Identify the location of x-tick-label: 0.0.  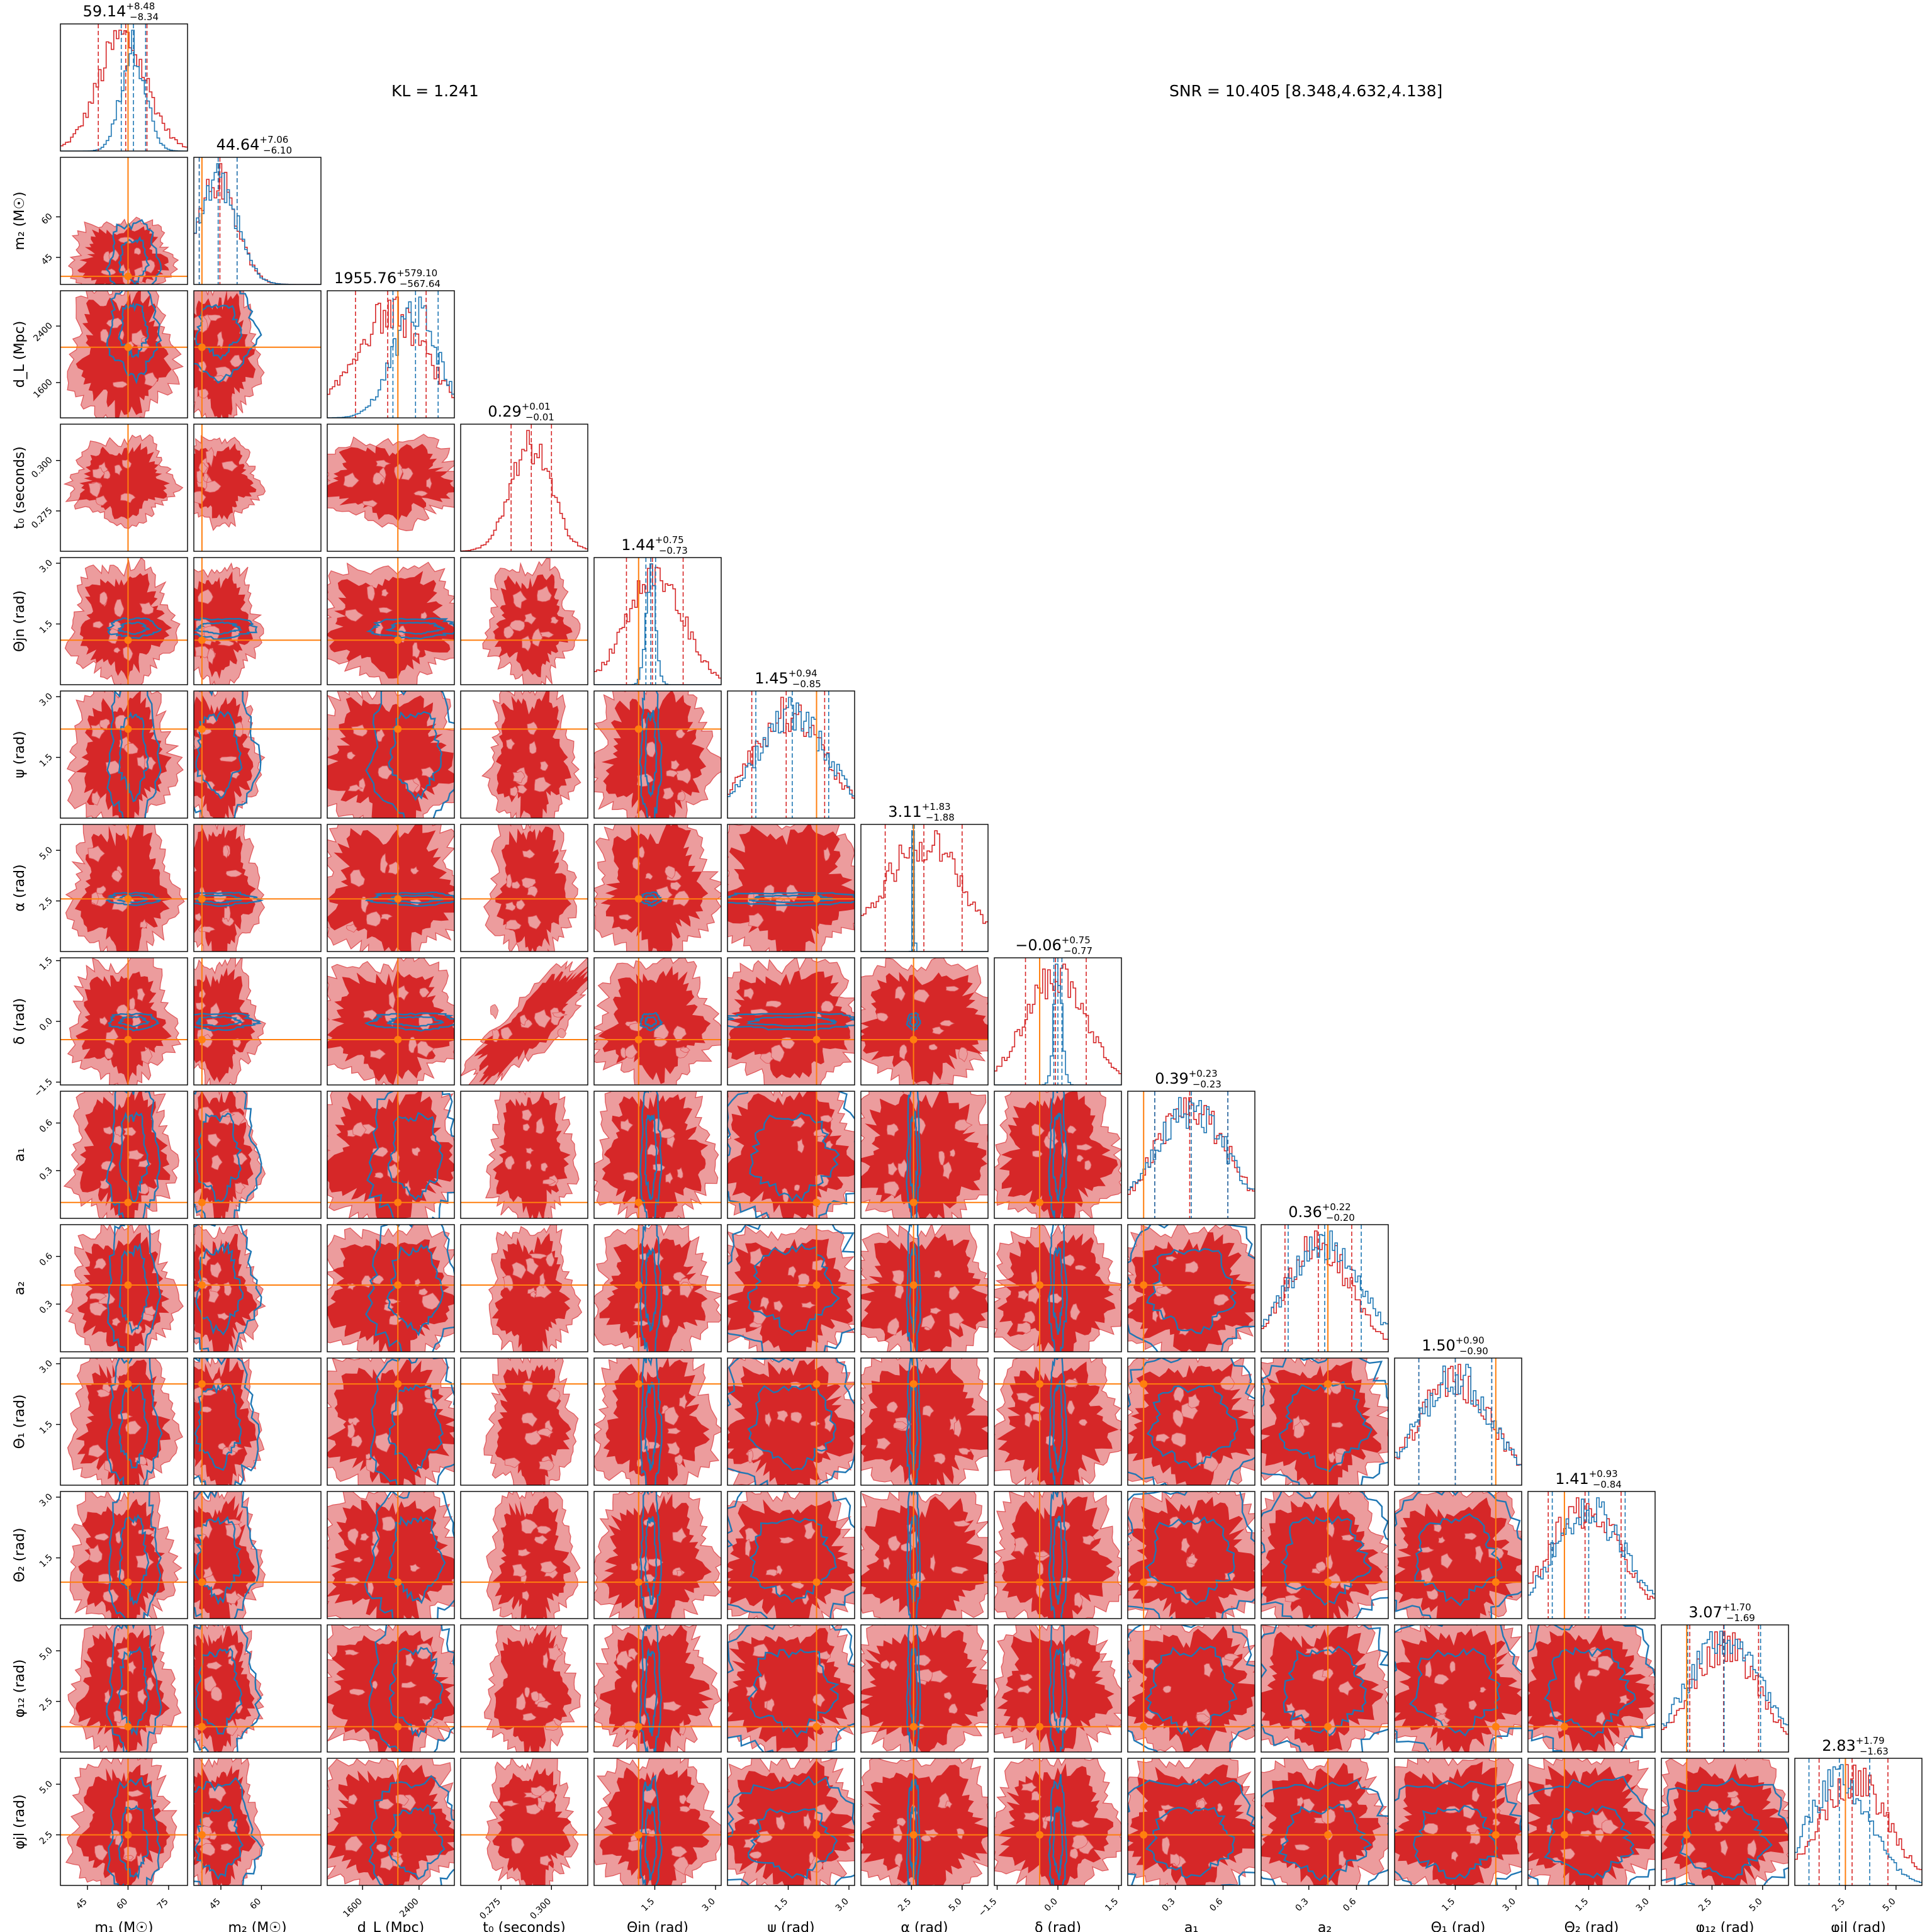
(1051, 1905).